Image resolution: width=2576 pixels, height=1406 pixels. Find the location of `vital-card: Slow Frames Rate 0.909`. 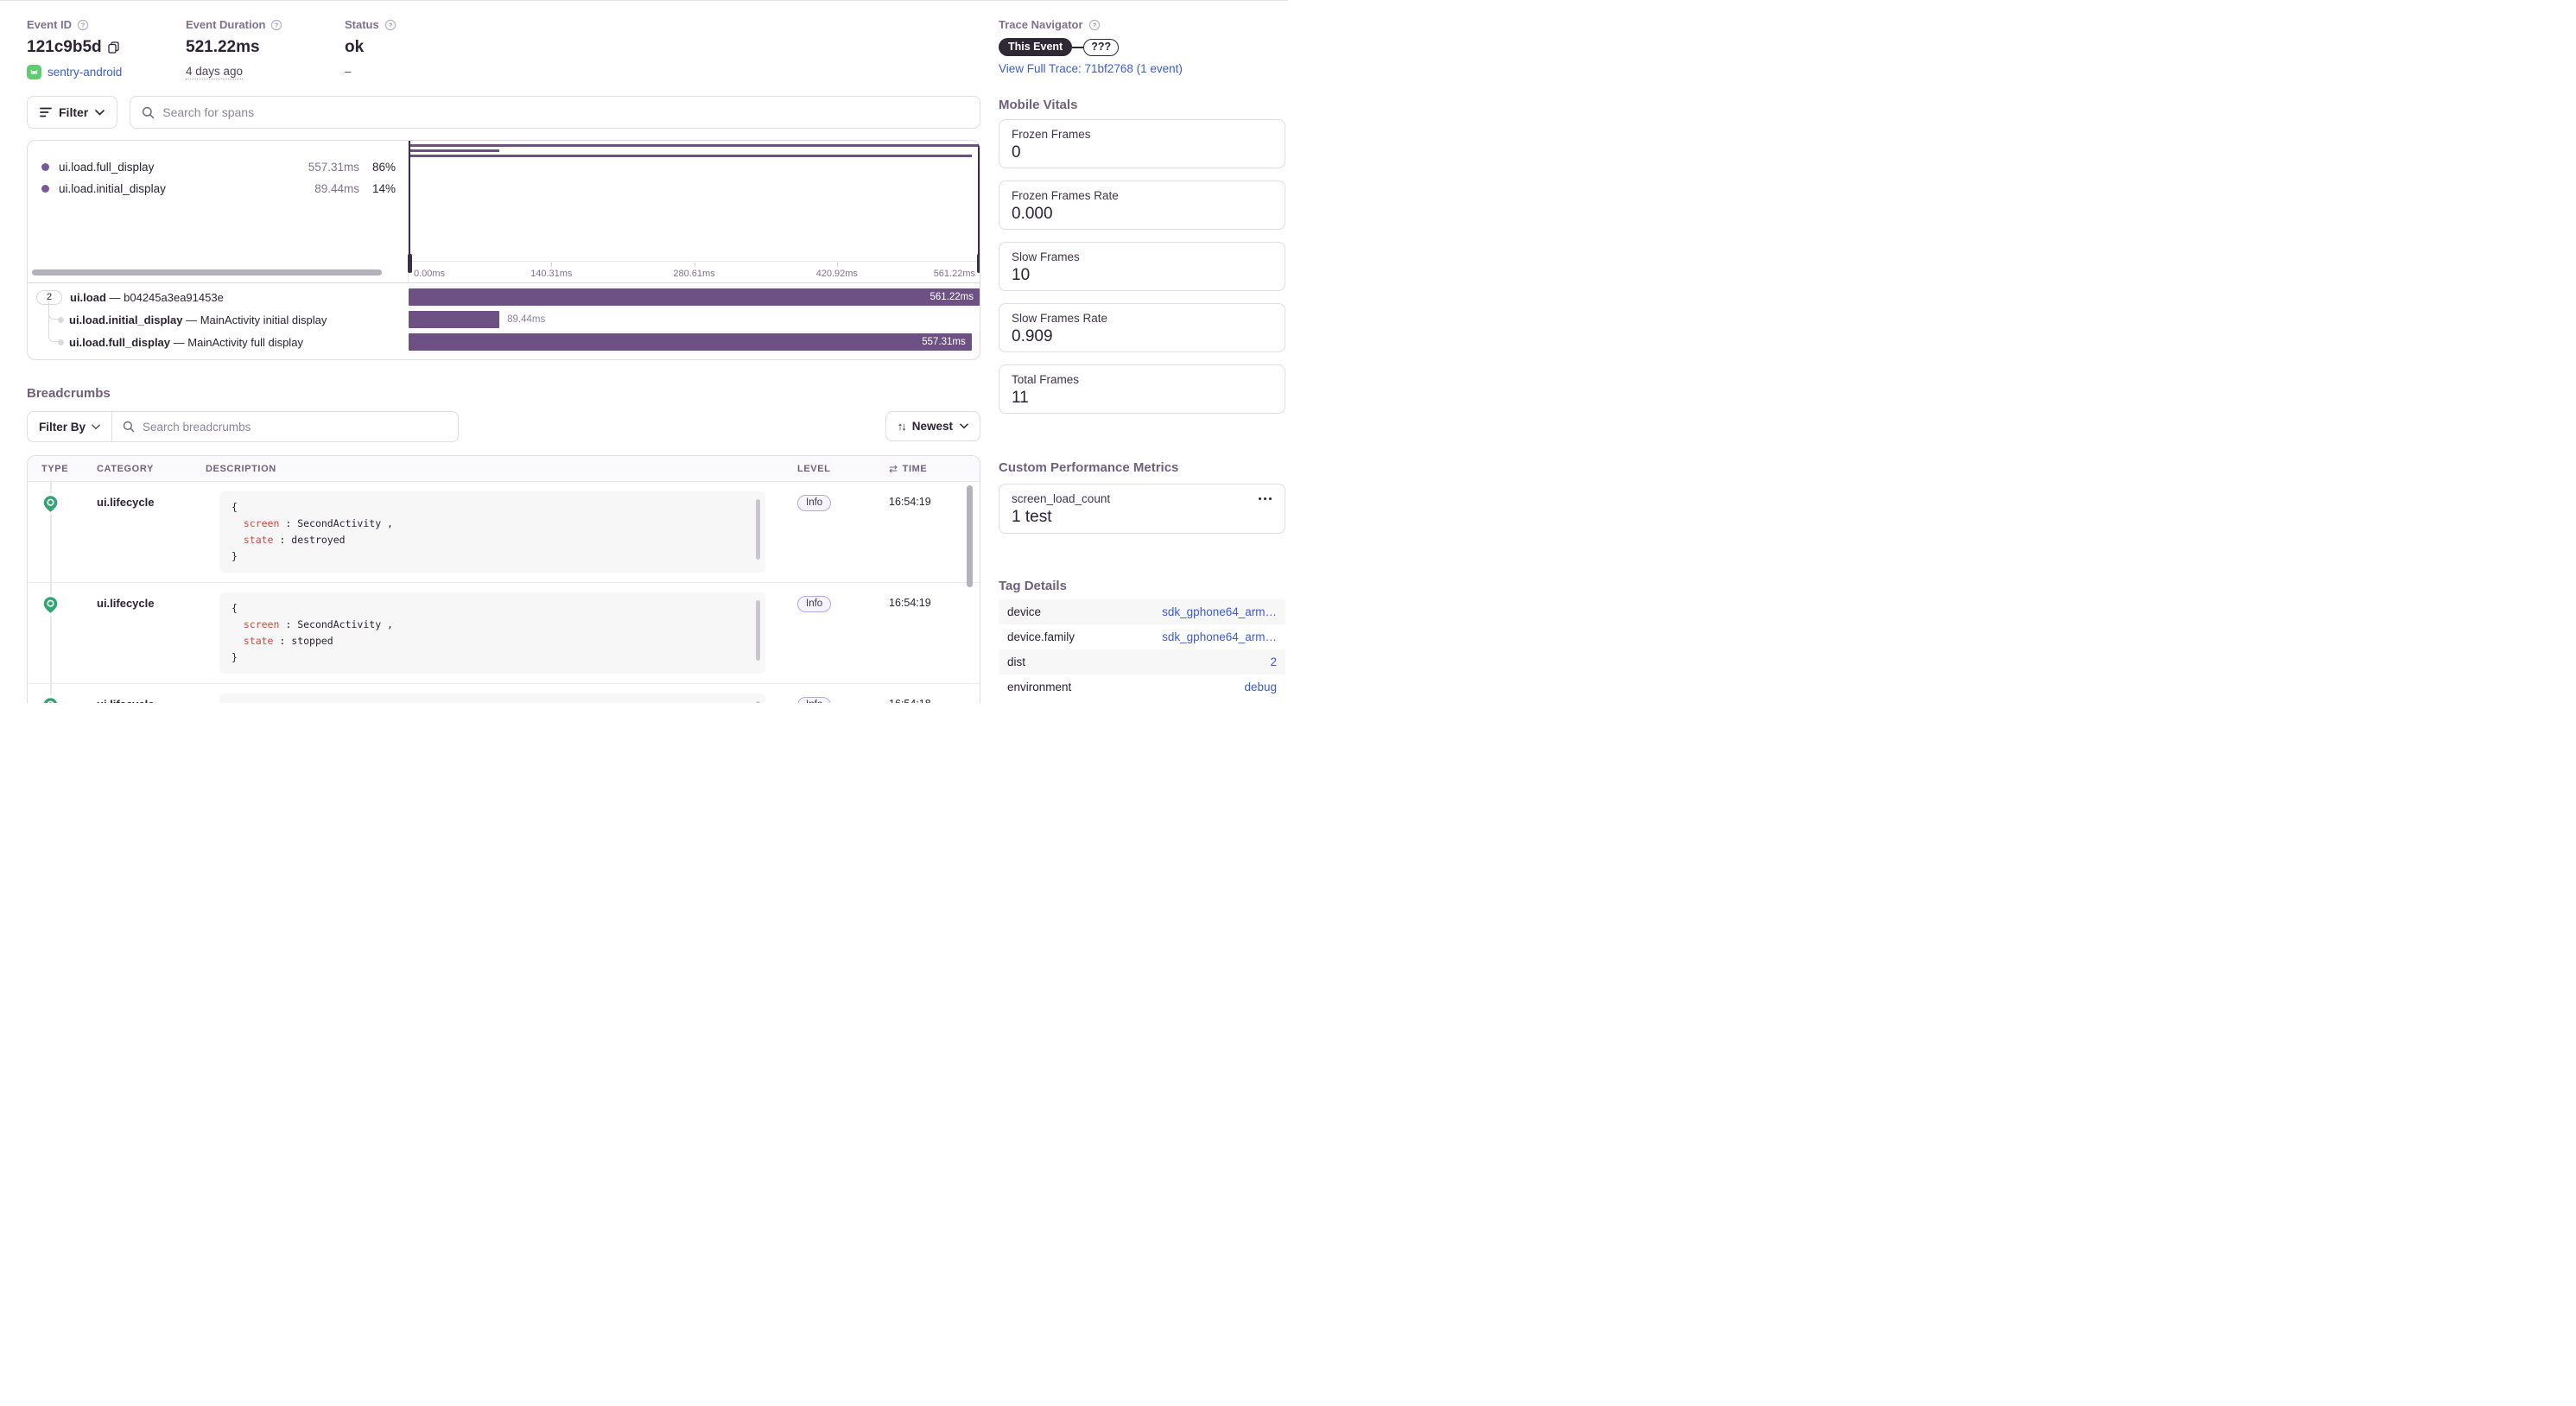

vital-card: Slow Frames Rate 0.909 is located at coordinates (1142, 327).